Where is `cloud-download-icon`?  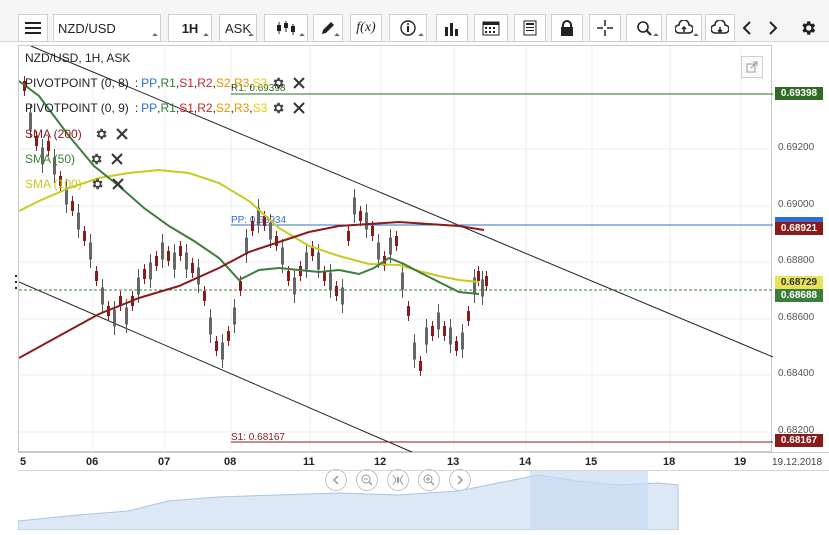
cloud-download-icon is located at coordinates (720, 27).